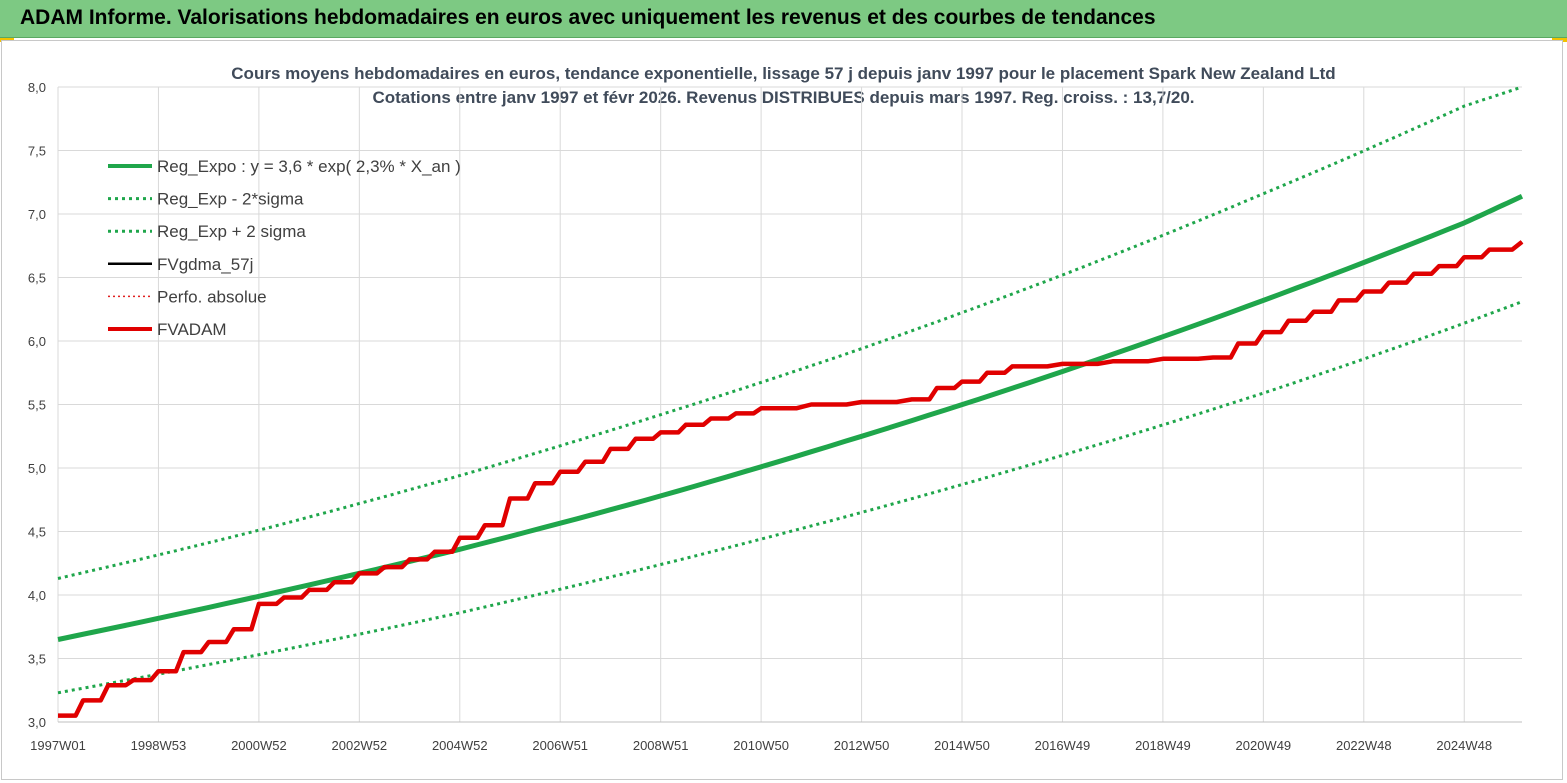 The image size is (1567, 783). What do you see at coordinates (192, 329) in the screenshot?
I see `legend-label: FVADAM` at bounding box center [192, 329].